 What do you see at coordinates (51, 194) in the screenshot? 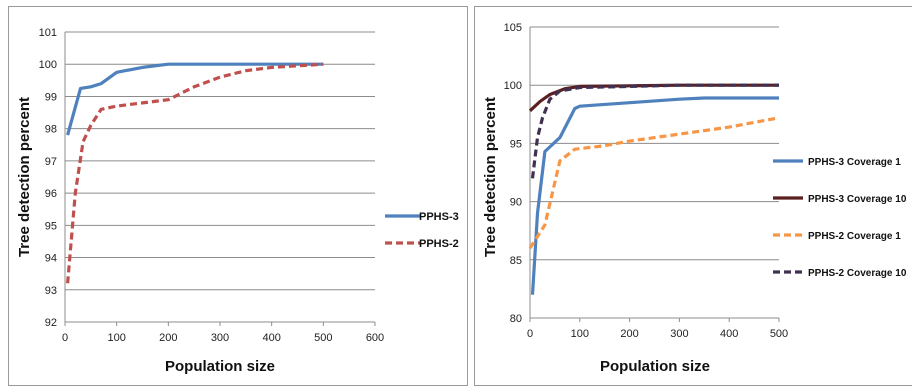
I see `y-tick-label: 96` at bounding box center [51, 194].